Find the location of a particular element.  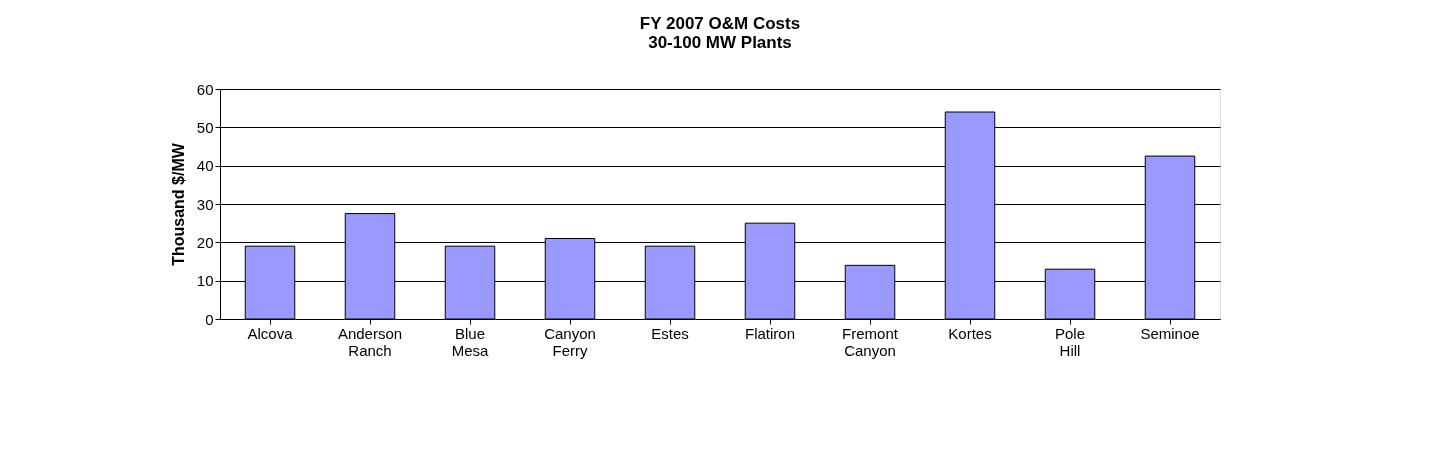

x-tick-label: Pole Hill is located at coordinates (1070, 341).